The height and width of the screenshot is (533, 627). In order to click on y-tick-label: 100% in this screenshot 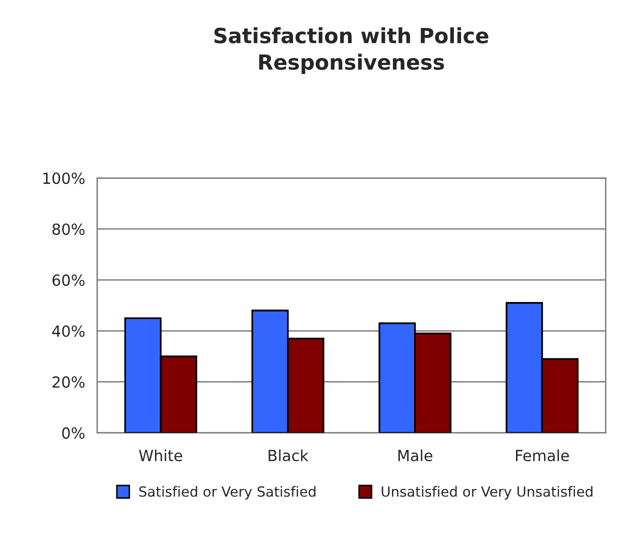, I will do `click(64, 178)`.